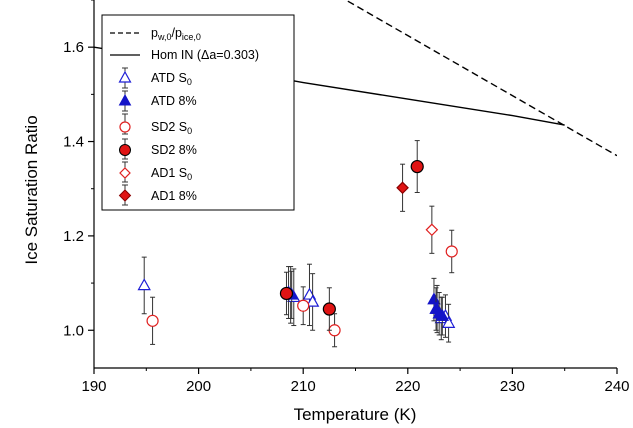 This screenshot has width=633, height=428. What do you see at coordinates (355, 414) in the screenshot?
I see `x-axis-title: Temperature (K)` at bounding box center [355, 414].